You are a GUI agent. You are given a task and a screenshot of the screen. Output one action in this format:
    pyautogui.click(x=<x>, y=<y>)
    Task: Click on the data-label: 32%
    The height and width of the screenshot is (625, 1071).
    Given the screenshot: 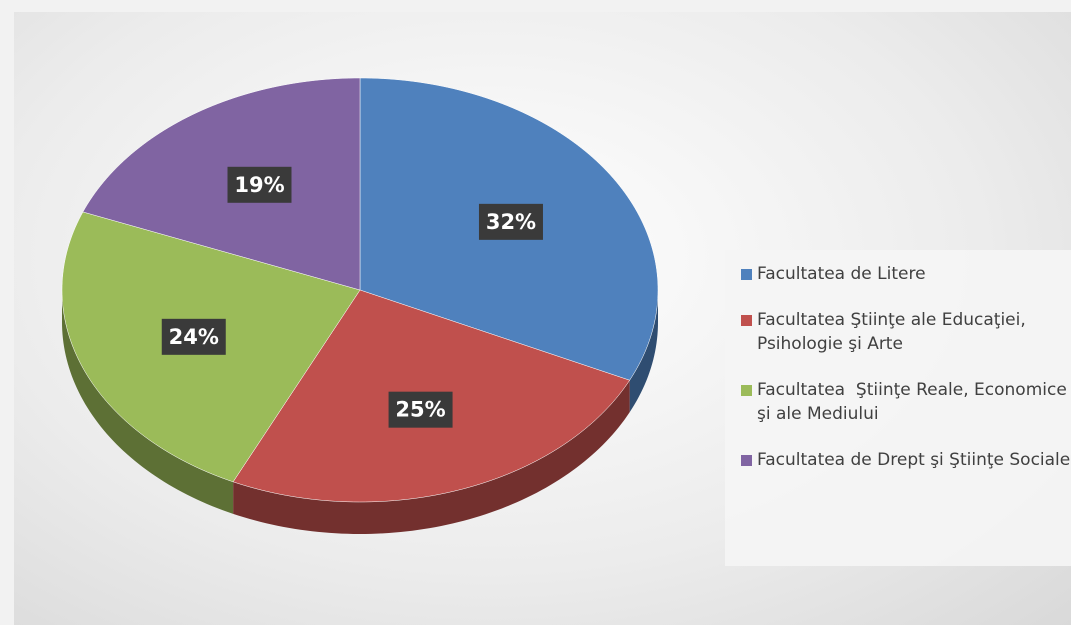 What is the action you would take?
    pyautogui.click(x=511, y=222)
    